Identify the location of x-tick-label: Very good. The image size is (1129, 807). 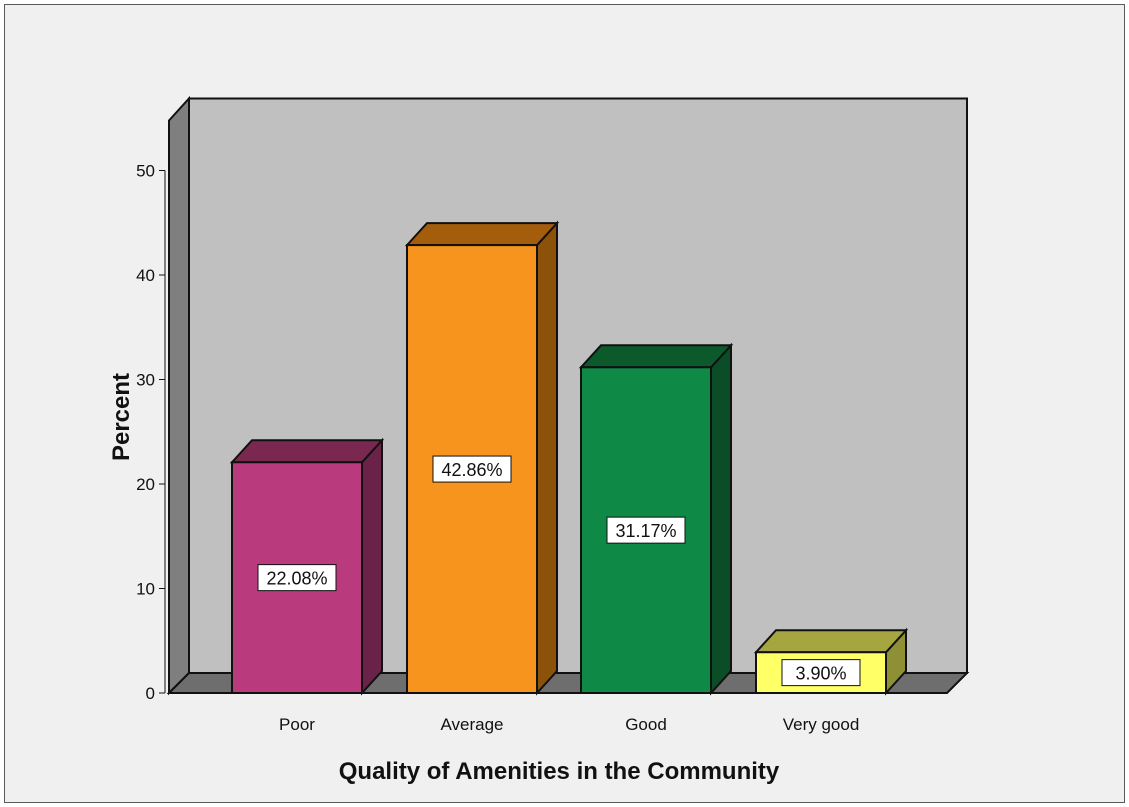
(821, 724).